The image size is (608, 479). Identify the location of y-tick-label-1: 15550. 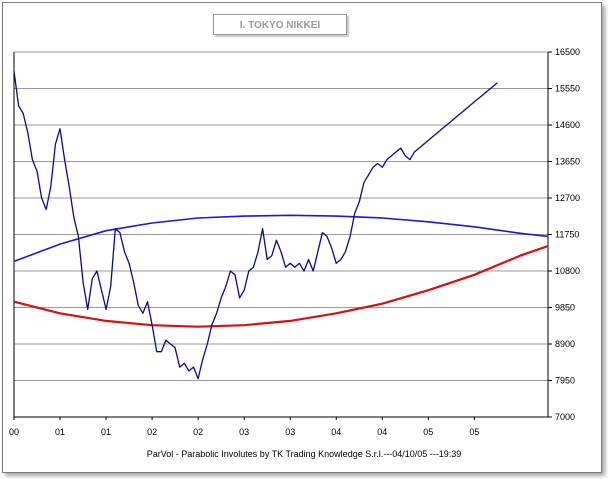
(567, 89).